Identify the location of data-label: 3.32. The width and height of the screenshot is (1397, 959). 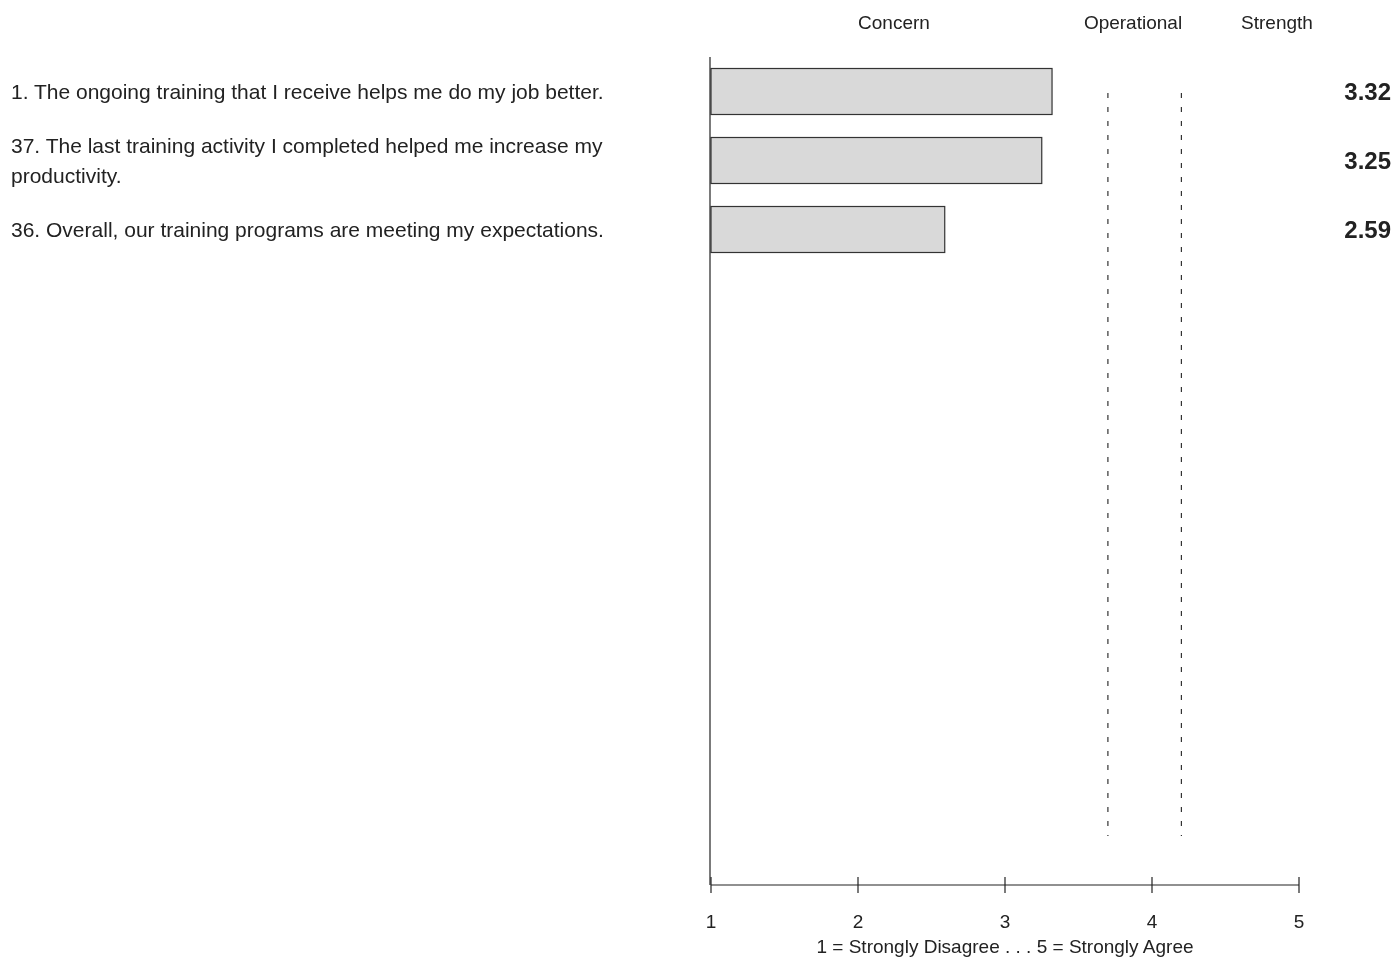
(1367, 91).